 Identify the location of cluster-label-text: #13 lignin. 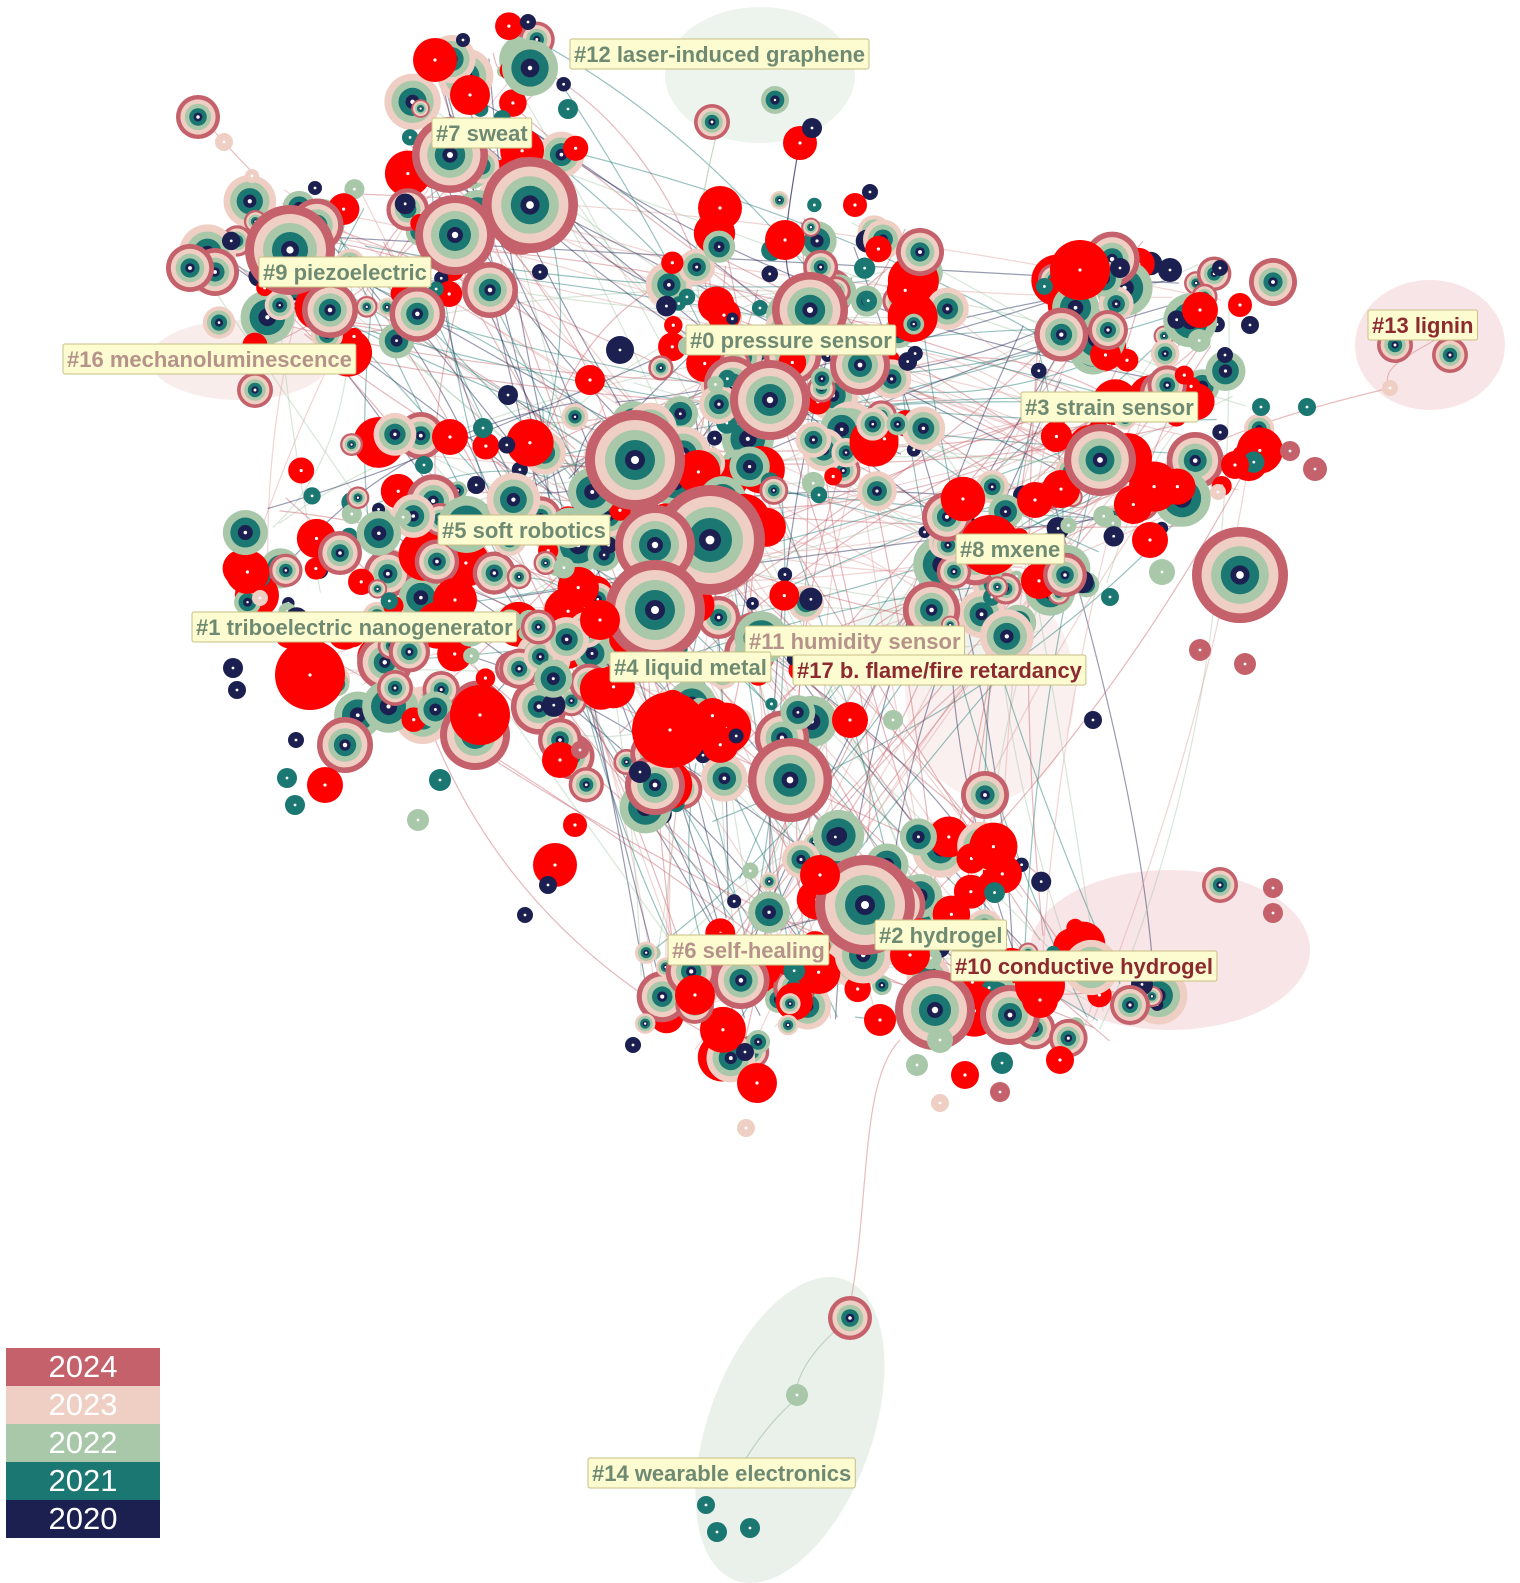
(1422, 325).